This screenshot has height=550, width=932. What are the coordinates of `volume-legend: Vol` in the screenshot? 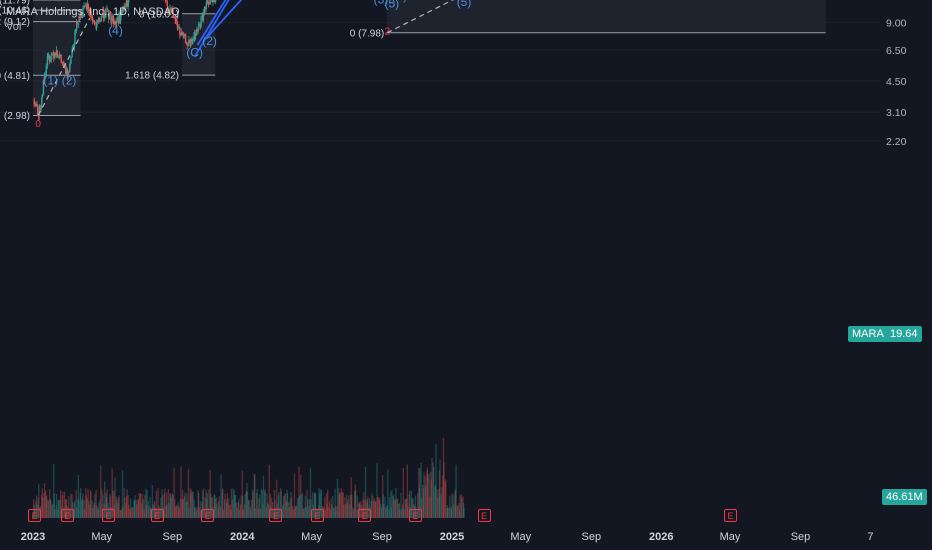 It's located at (14, 27).